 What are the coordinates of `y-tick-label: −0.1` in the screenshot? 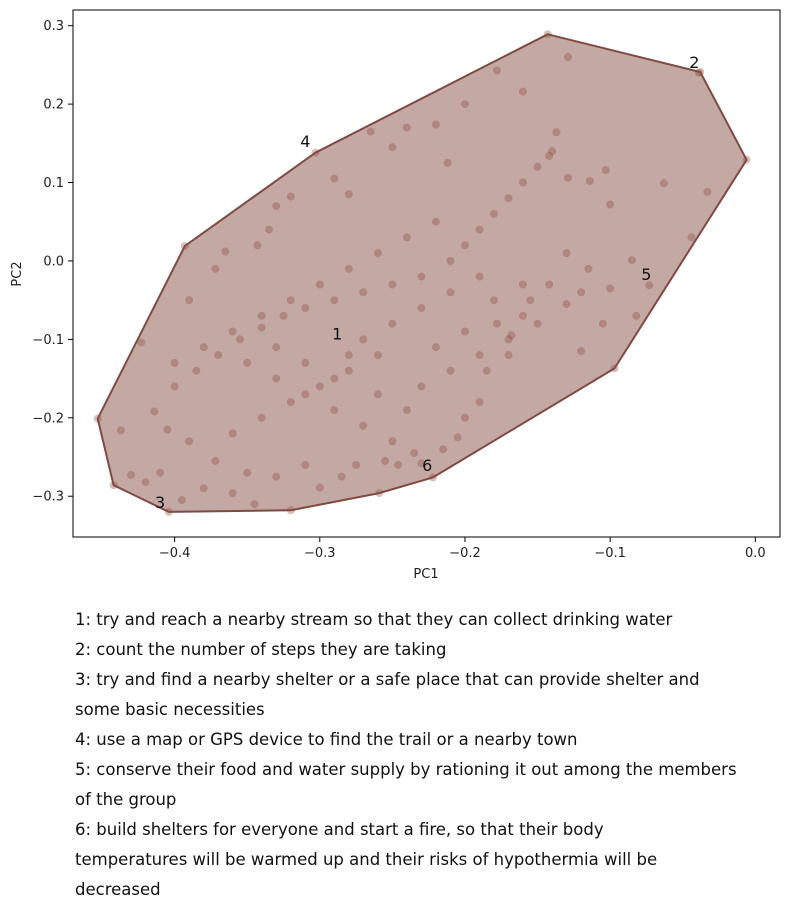 It's located at (48, 340).